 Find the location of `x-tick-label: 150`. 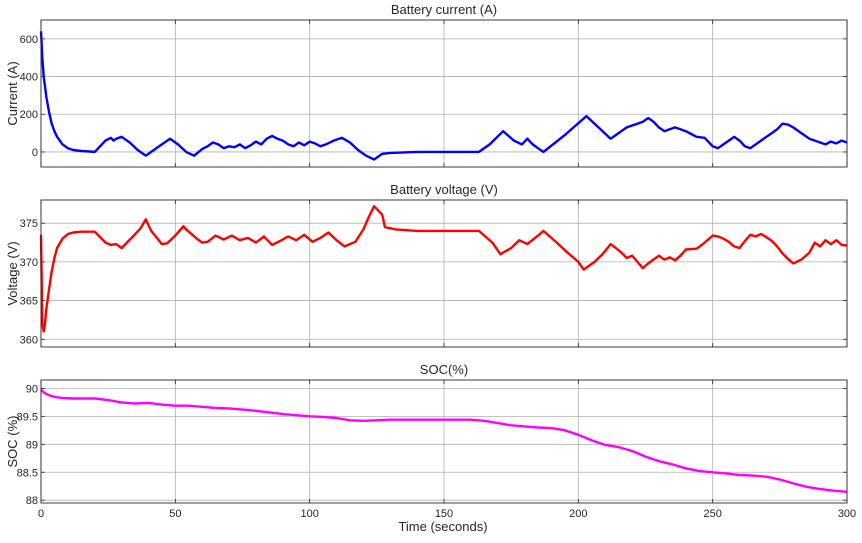

x-tick-label: 150 is located at coordinates (444, 514).